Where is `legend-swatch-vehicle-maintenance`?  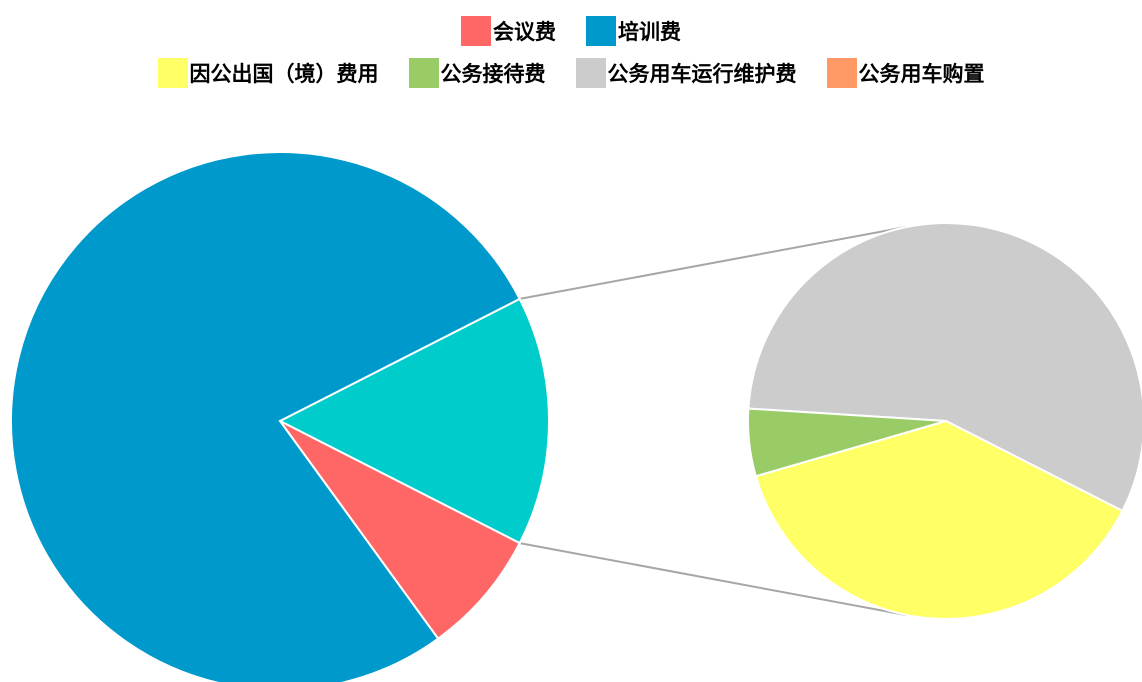
legend-swatch-vehicle-maintenance is located at coordinates (590, 73).